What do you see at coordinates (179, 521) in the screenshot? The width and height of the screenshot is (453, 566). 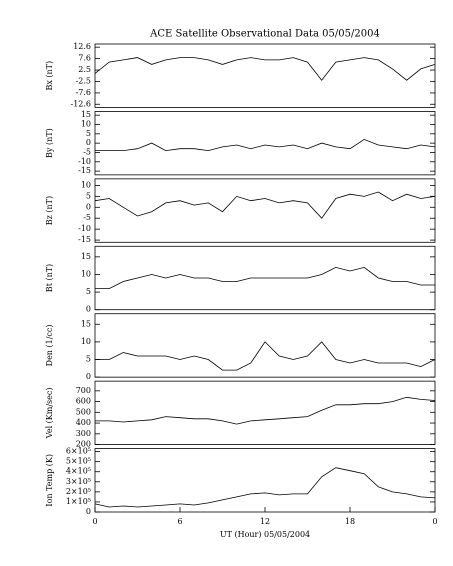 I see `x-tick-label: 6` at bounding box center [179, 521].